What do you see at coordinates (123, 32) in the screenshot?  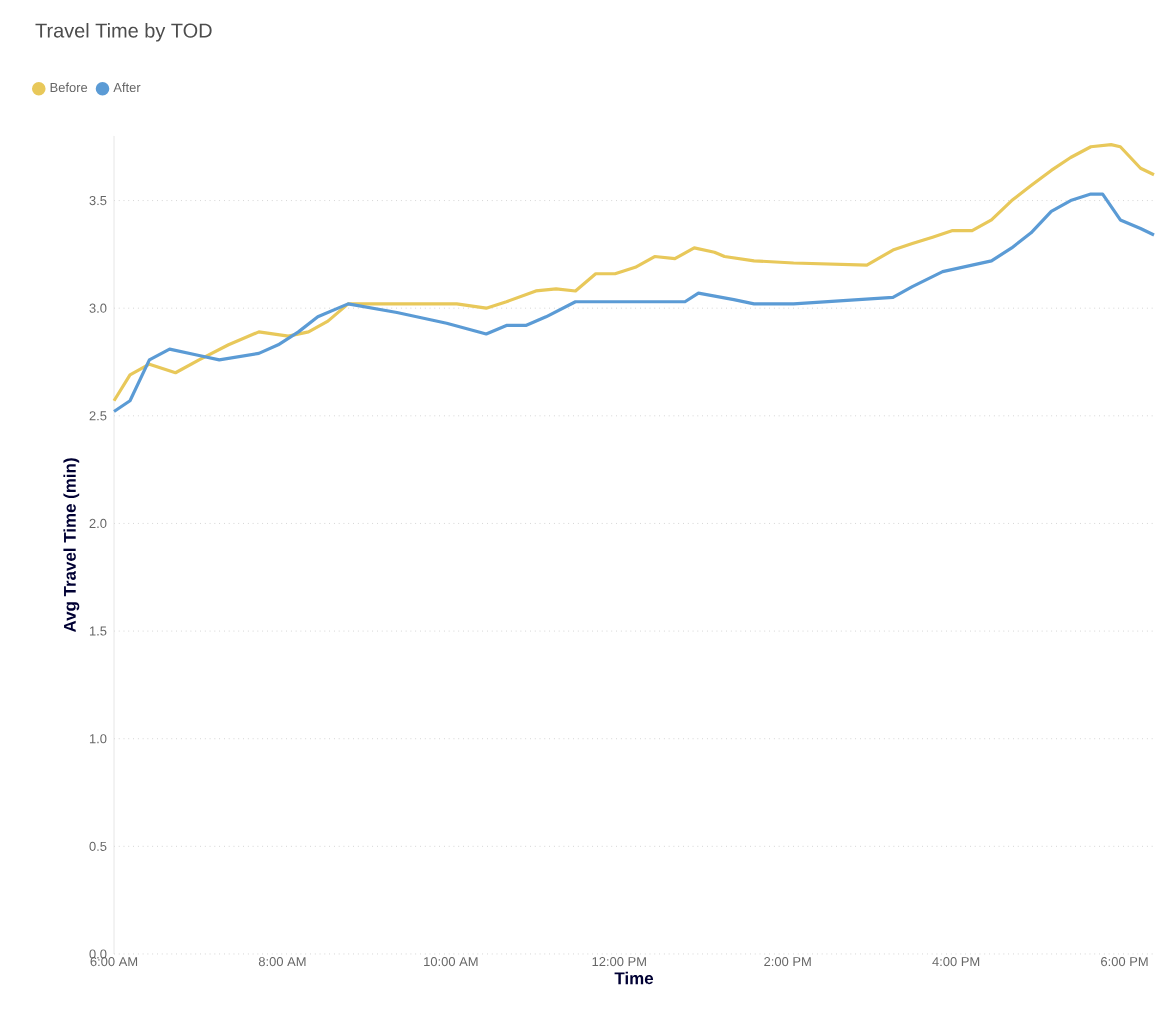 I see `chart-title: Travel Time by TOD` at bounding box center [123, 32].